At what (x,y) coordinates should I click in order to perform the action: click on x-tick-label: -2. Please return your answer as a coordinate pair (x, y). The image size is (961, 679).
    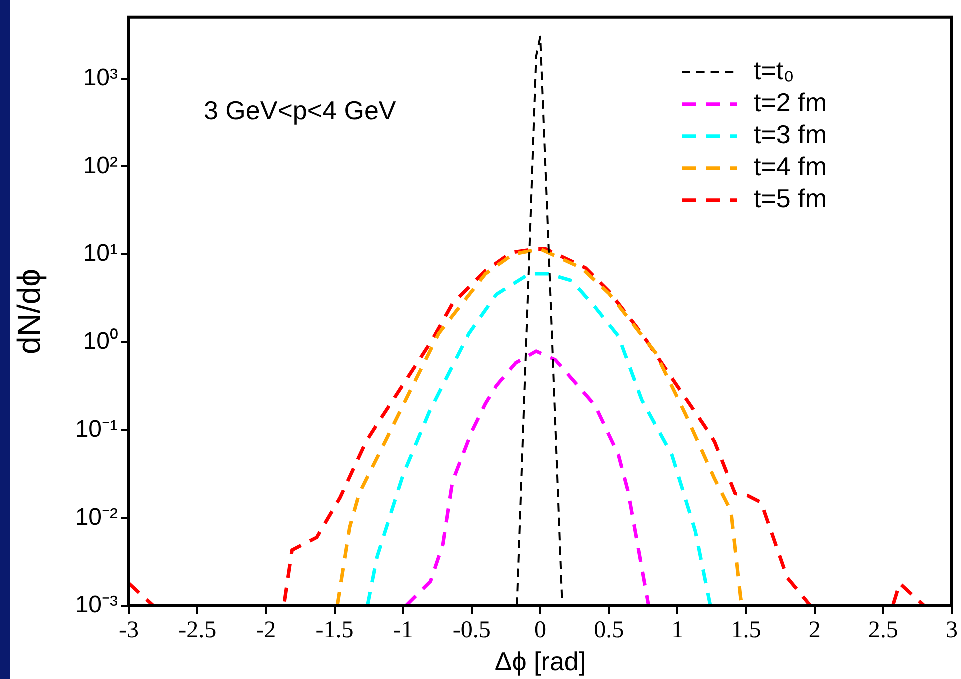
    Looking at the image, I should click on (266, 631).